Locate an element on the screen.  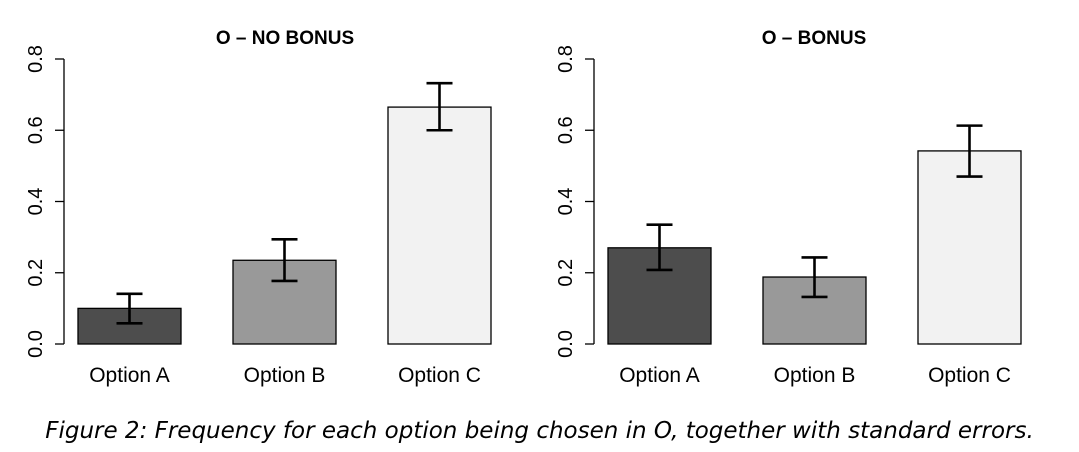
chart-title: O – BONUS is located at coordinates (814, 38).